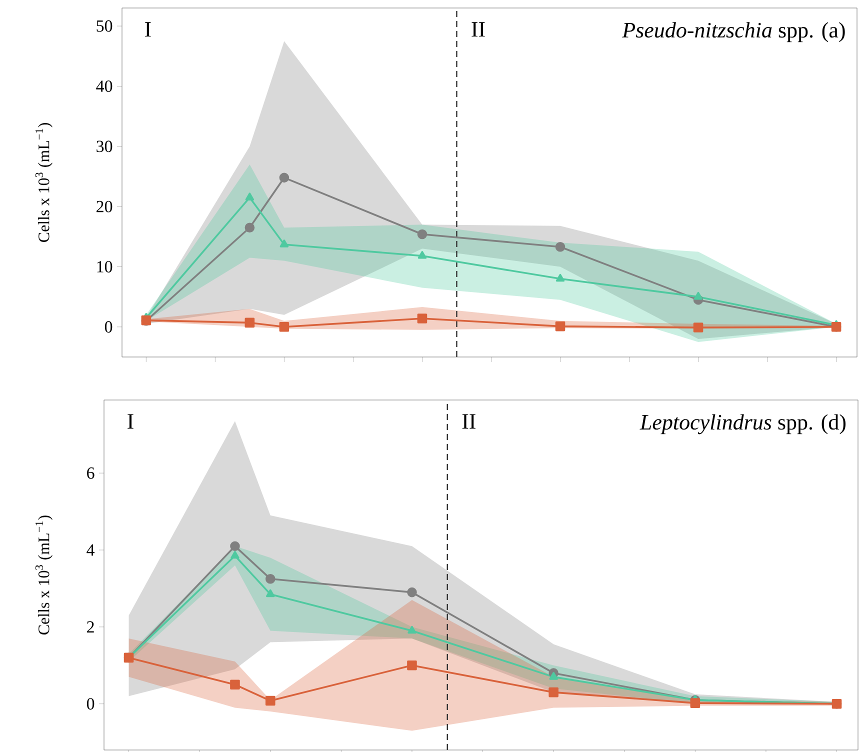 The width and height of the screenshot is (859, 752). Describe the element at coordinates (743, 424) in the screenshot. I see `text: Leptocylindrus spp. (d)` at that location.